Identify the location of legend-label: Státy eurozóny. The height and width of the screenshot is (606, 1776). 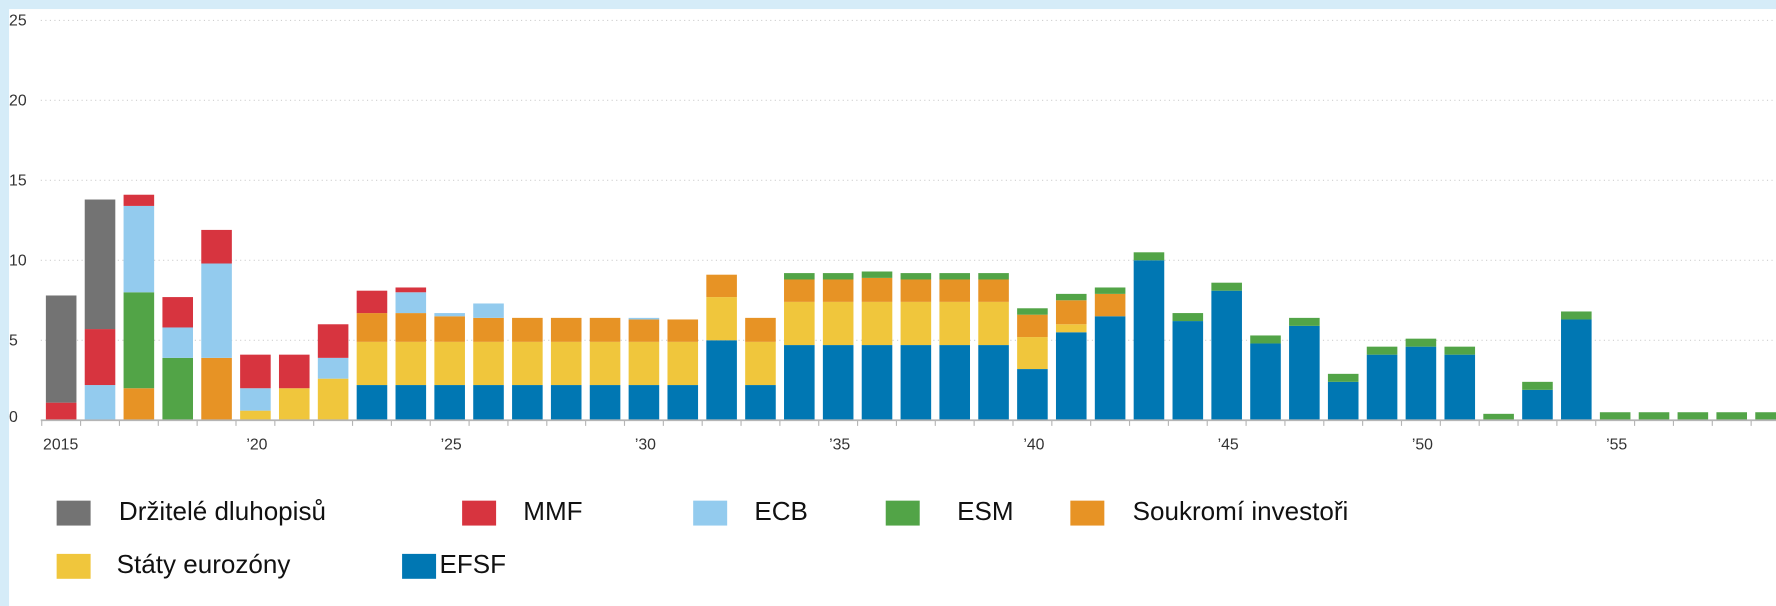
(204, 564).